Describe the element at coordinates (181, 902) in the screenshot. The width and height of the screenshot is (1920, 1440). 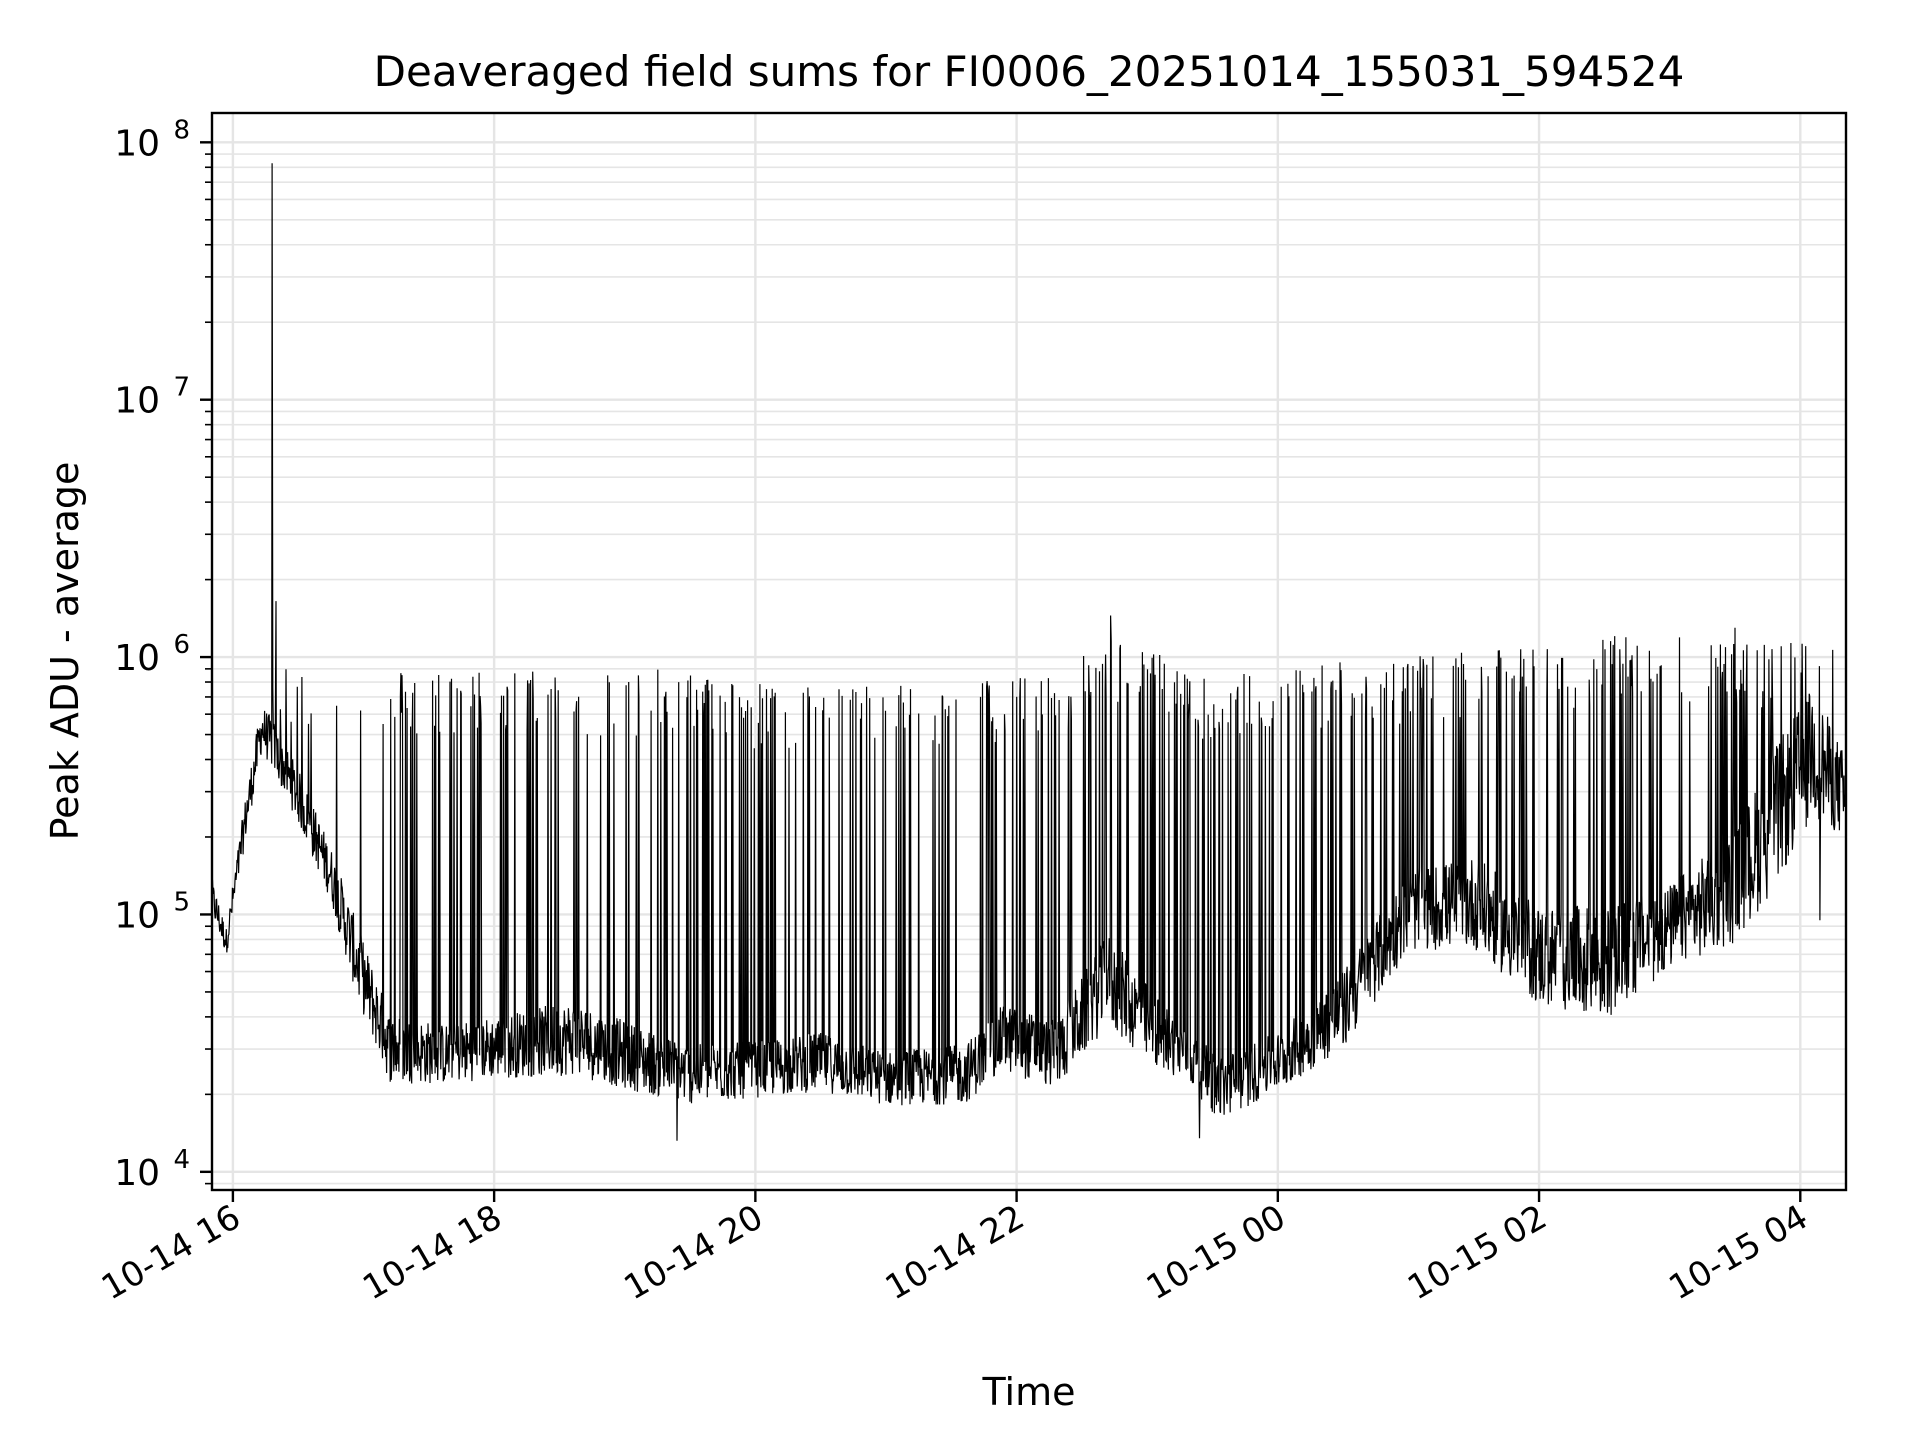
I see `y-tick-exponent: 5` at that location.